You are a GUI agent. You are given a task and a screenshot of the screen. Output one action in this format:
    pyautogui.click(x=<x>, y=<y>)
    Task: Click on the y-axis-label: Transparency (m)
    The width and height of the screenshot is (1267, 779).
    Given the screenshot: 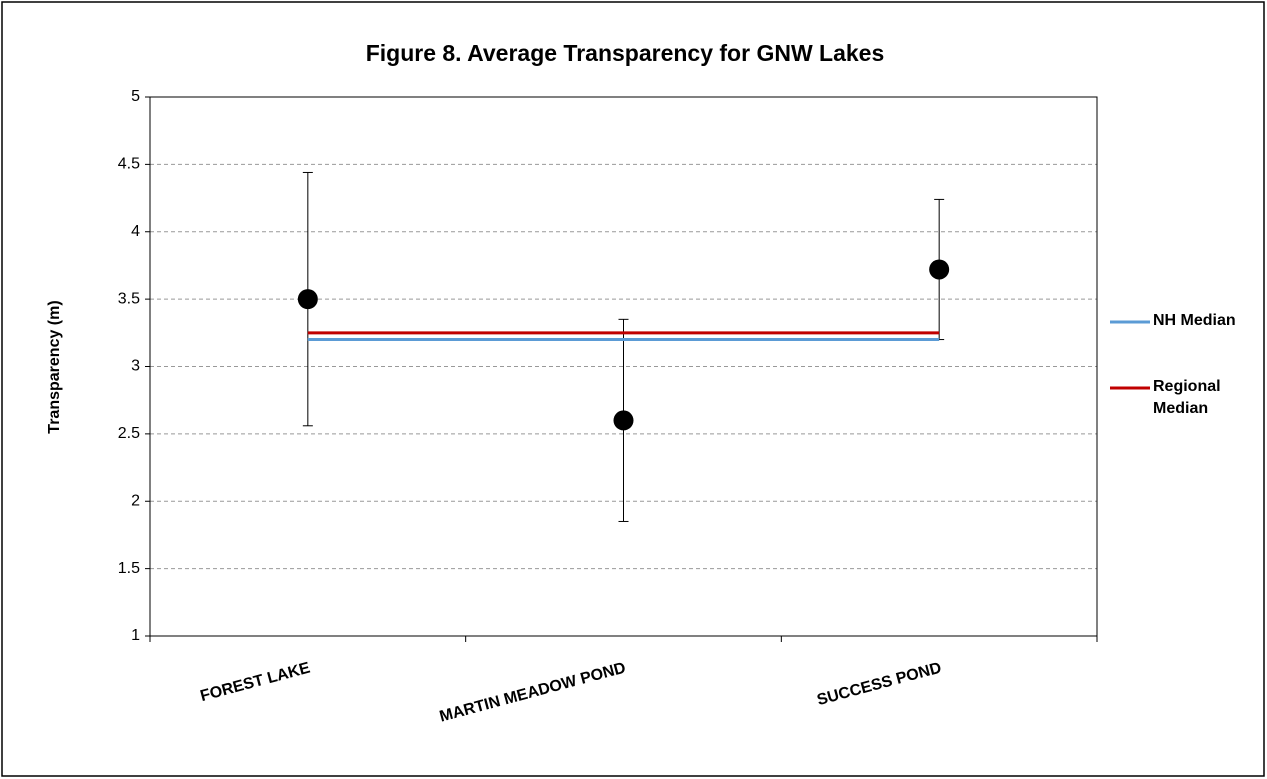 What is the action you would take?
    pyautogui.click(x=54, y=366)
    